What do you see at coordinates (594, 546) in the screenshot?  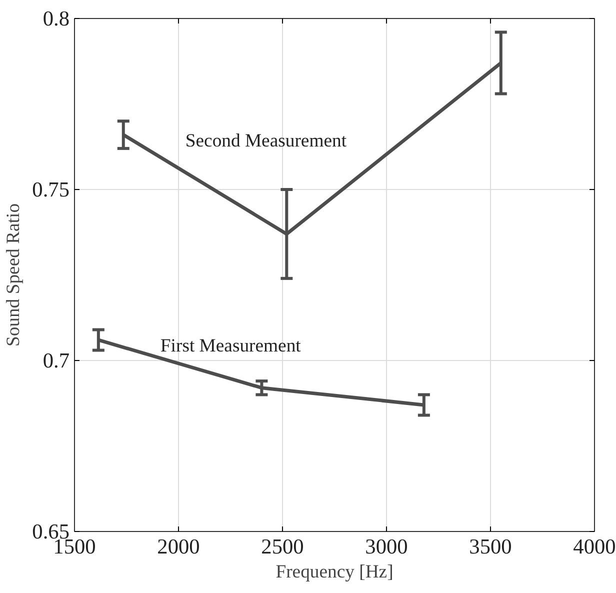 I see `x-tick-label: 4000` at bounding box center [594, 546].